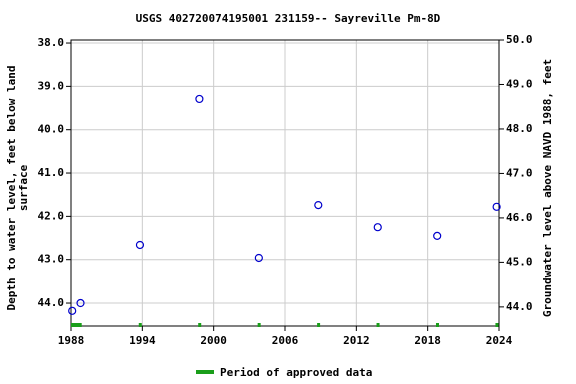 The width and height of the screenshot is (576, 384). I want to click on y2-tick-label: 44.0, so click(519, 306).